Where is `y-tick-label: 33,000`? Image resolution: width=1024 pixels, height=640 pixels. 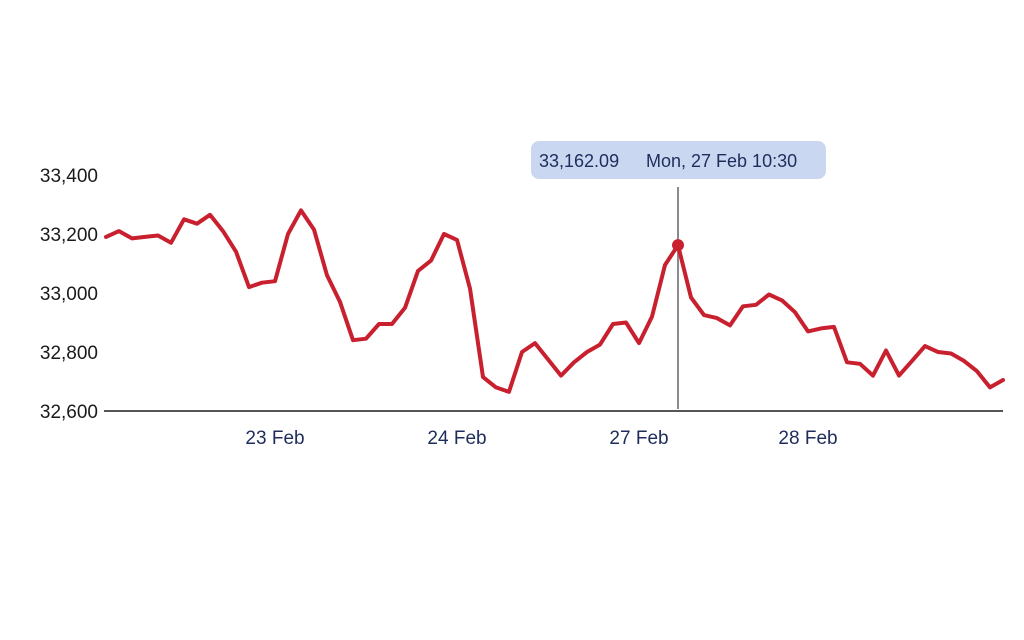
y-tick-label: 33,000 is located at coordinates (69, 294).